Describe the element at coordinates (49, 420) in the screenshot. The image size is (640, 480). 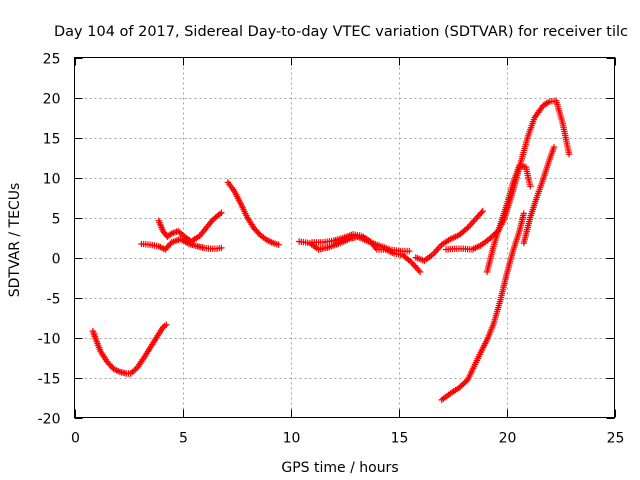
I see `y-tick-label: -20` at that location.